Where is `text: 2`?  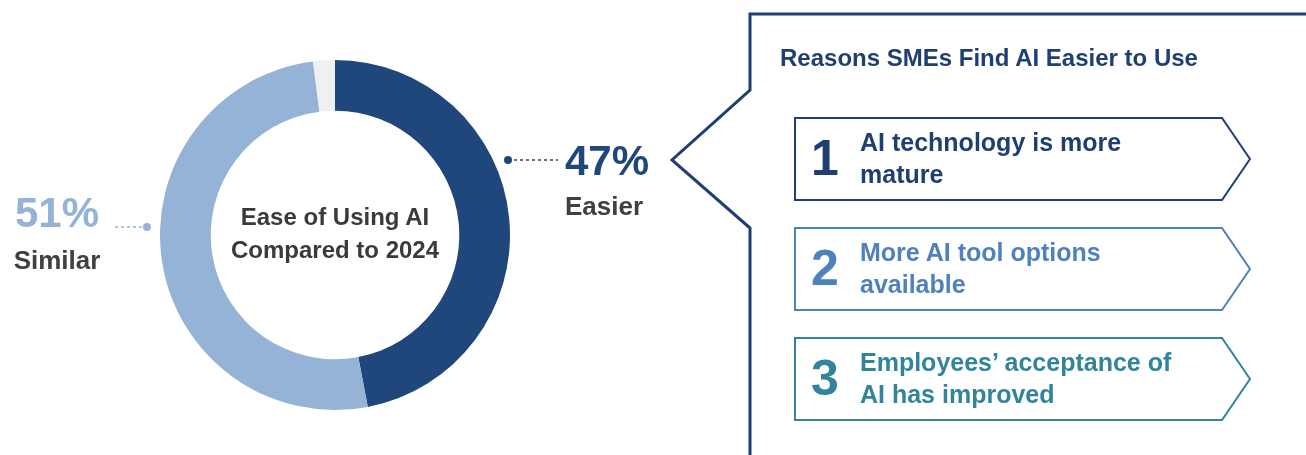 text: 2 is located at coordinates (825, 268).